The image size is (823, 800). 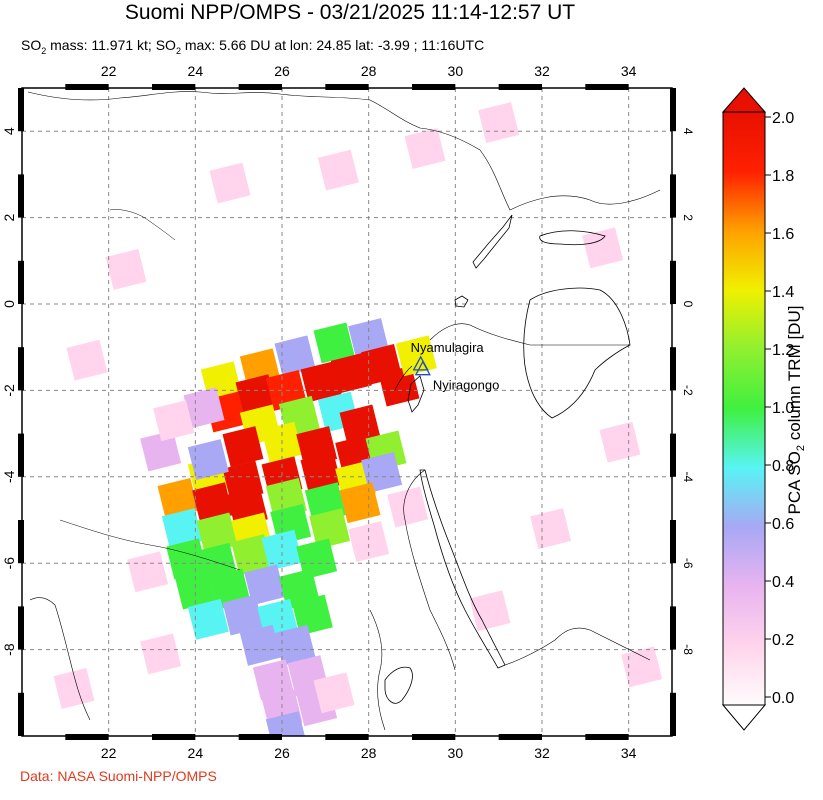 What do you see at coordinates (9, 304) in the screenshot?
I see `lat-label-left: 0` at bounding box center [9, 304].